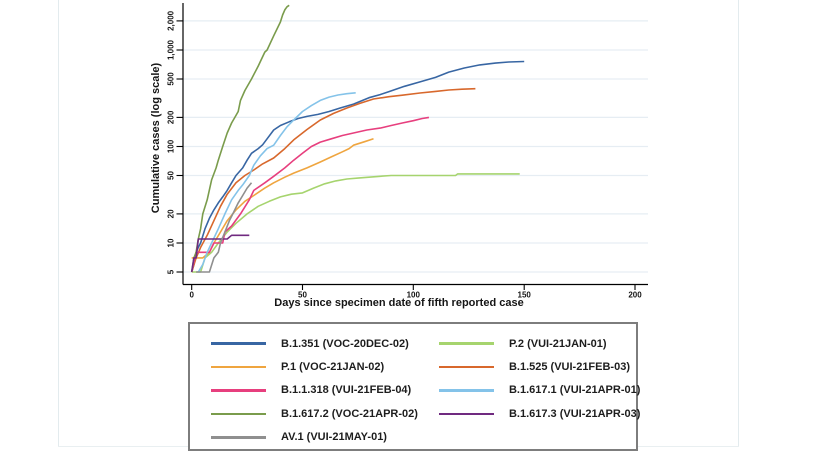 Image resolution: width=820 pixels, height=461 pixels. I want to click on y-tick-label: 10, so click(171, 242).